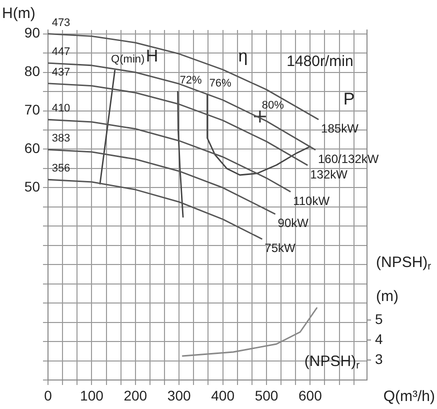 The width and height of the screenshot is (437, 409). Describe the element at coordinates (32, 148) in the screenshot. I see `y-tick-label: 60` at that location.